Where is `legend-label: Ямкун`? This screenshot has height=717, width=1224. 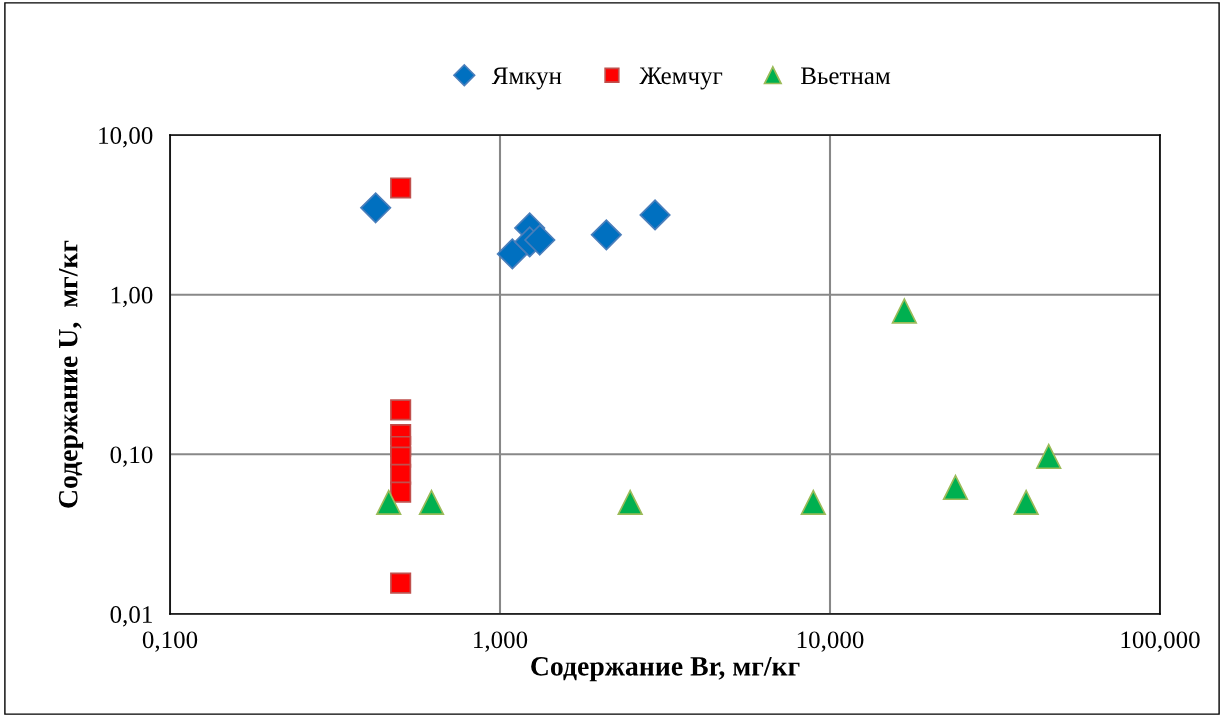
legend-label: Ямкун is located at coordinates (526, 78).